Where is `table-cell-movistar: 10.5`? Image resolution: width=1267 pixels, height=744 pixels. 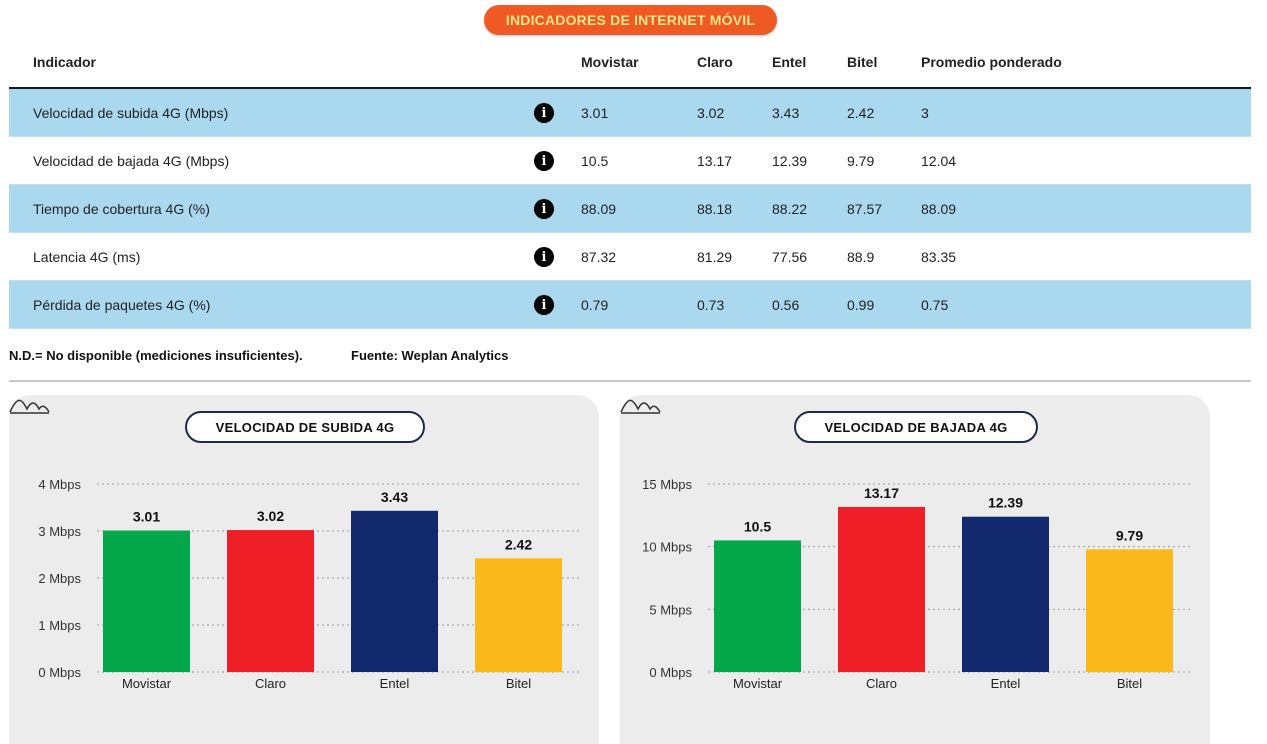
table-cell-movistar: 10.5 is located at coordinates (595, 161).